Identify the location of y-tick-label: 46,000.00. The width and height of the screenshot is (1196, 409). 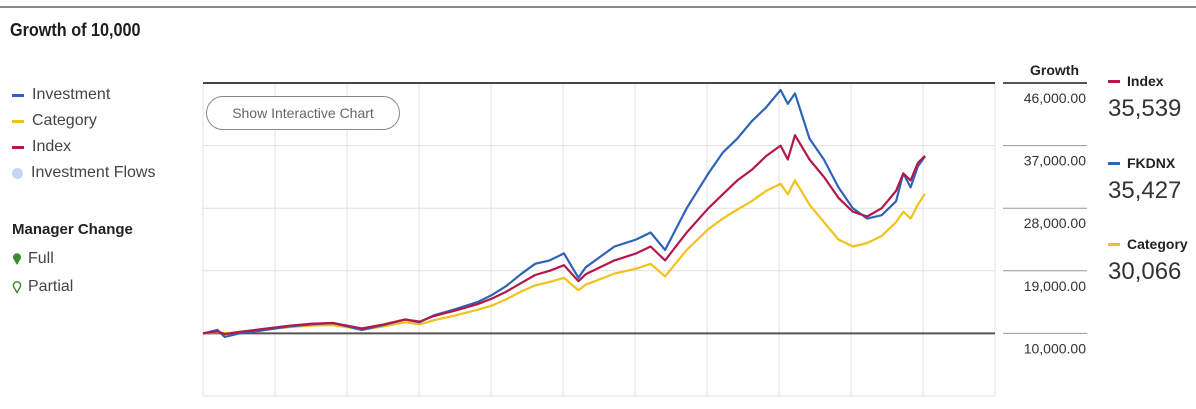
(1055, 98).